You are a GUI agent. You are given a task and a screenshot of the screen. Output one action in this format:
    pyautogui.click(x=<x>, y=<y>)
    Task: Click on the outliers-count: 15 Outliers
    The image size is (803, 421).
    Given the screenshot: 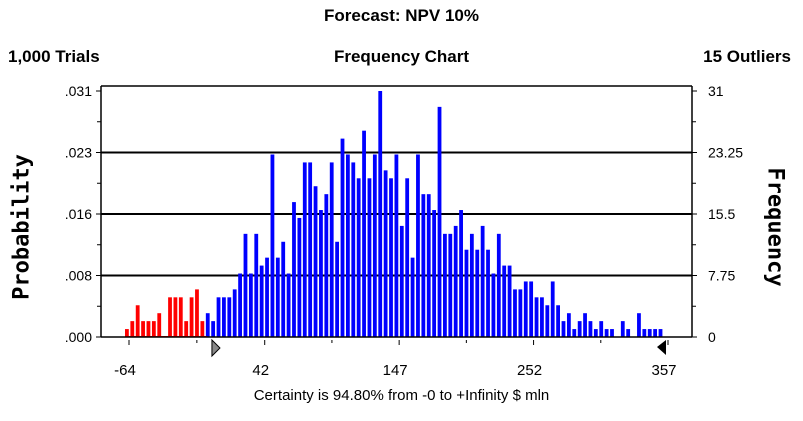 What is the action you would take?
    pyautogui.click(x=747, y=56)
    